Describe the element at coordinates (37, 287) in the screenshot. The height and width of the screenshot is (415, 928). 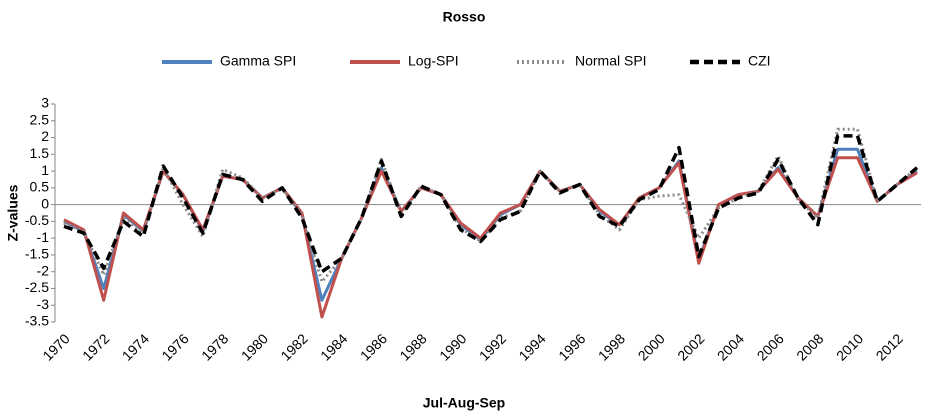
I see `y-tick-label: -2.5` at that location.